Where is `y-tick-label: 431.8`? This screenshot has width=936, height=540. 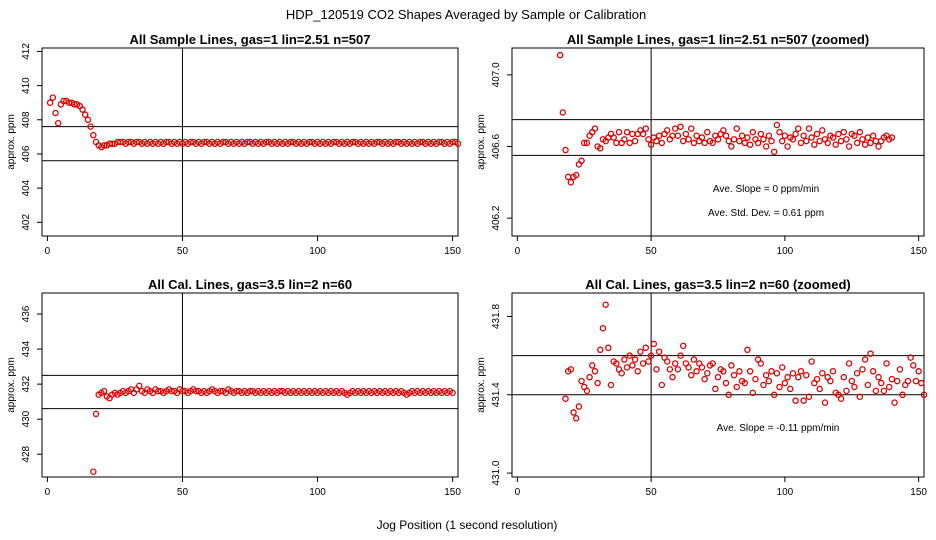
y-tick-label: 431.8 is located at coordinates (496, 316).